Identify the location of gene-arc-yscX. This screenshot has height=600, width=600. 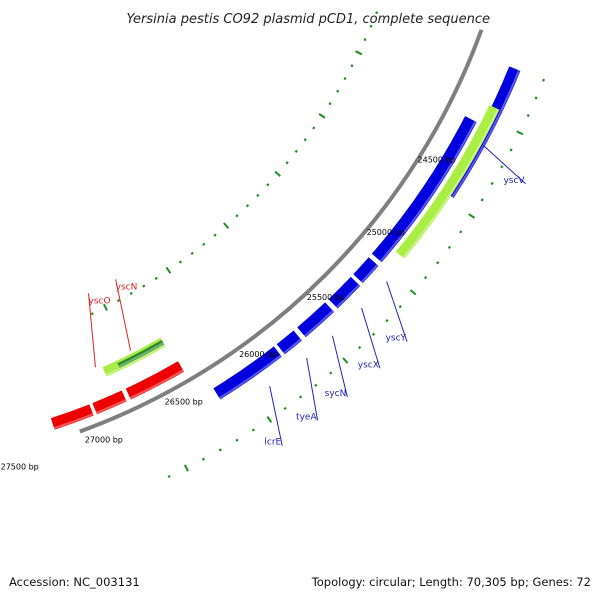
(344, 292).